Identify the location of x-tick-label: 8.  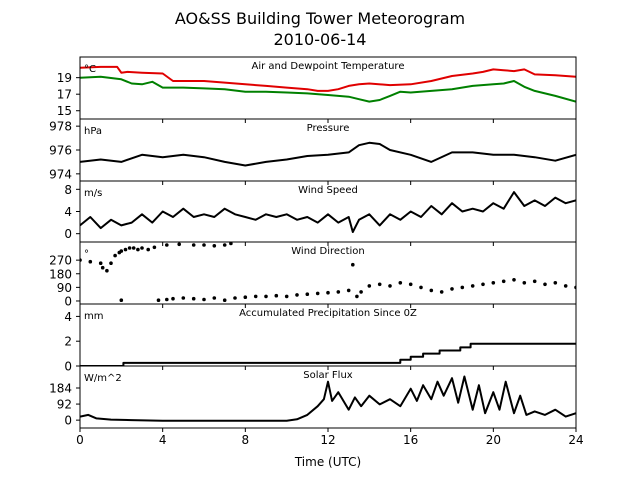
(246, 440).